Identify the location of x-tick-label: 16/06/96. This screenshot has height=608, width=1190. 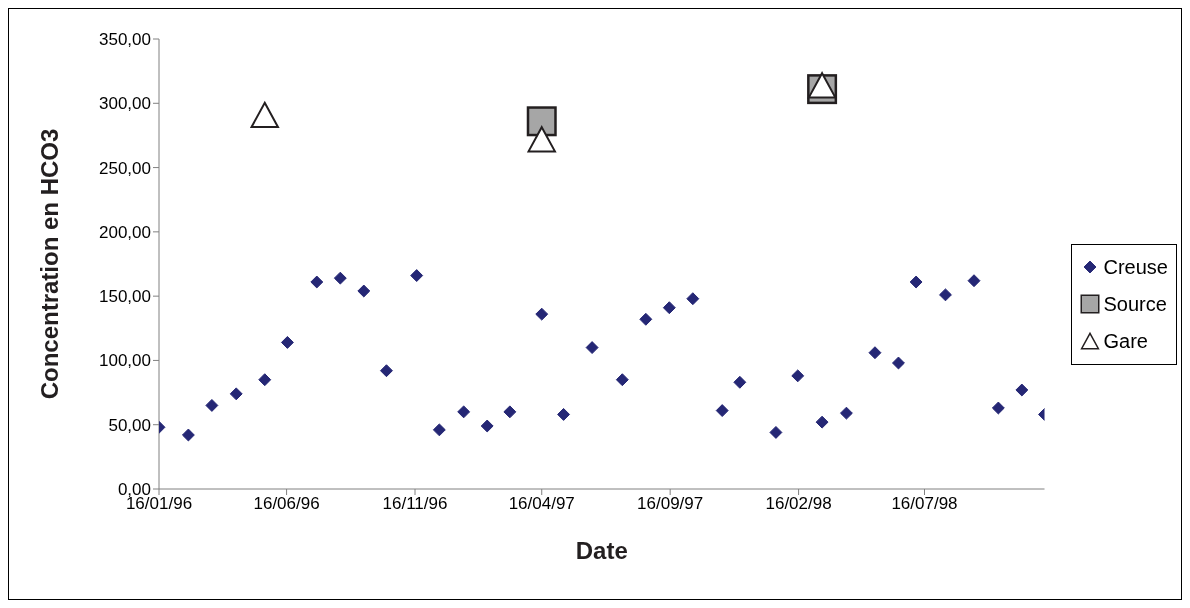
(286, 504).